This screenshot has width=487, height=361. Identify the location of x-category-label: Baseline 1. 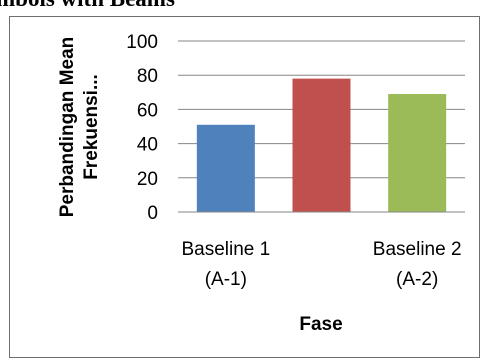
(225, 249).